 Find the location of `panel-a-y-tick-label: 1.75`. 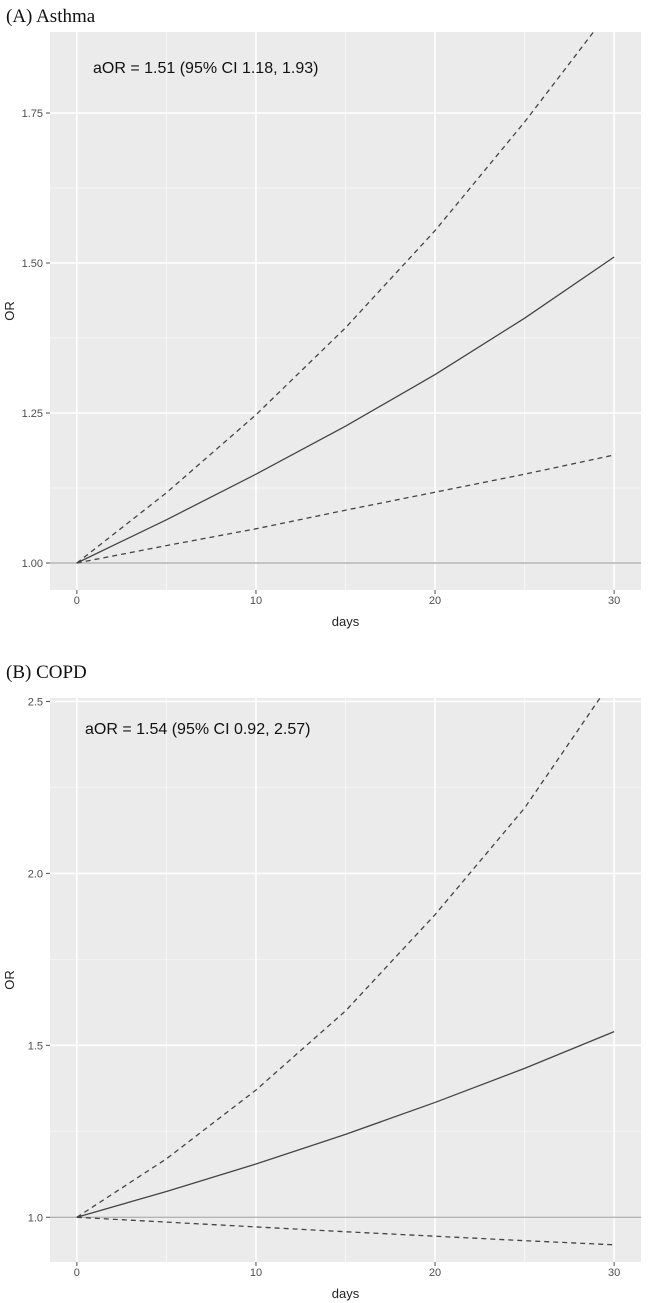

panel-a-y-tick-label: 1.75 is located at coordinates (32, 114).